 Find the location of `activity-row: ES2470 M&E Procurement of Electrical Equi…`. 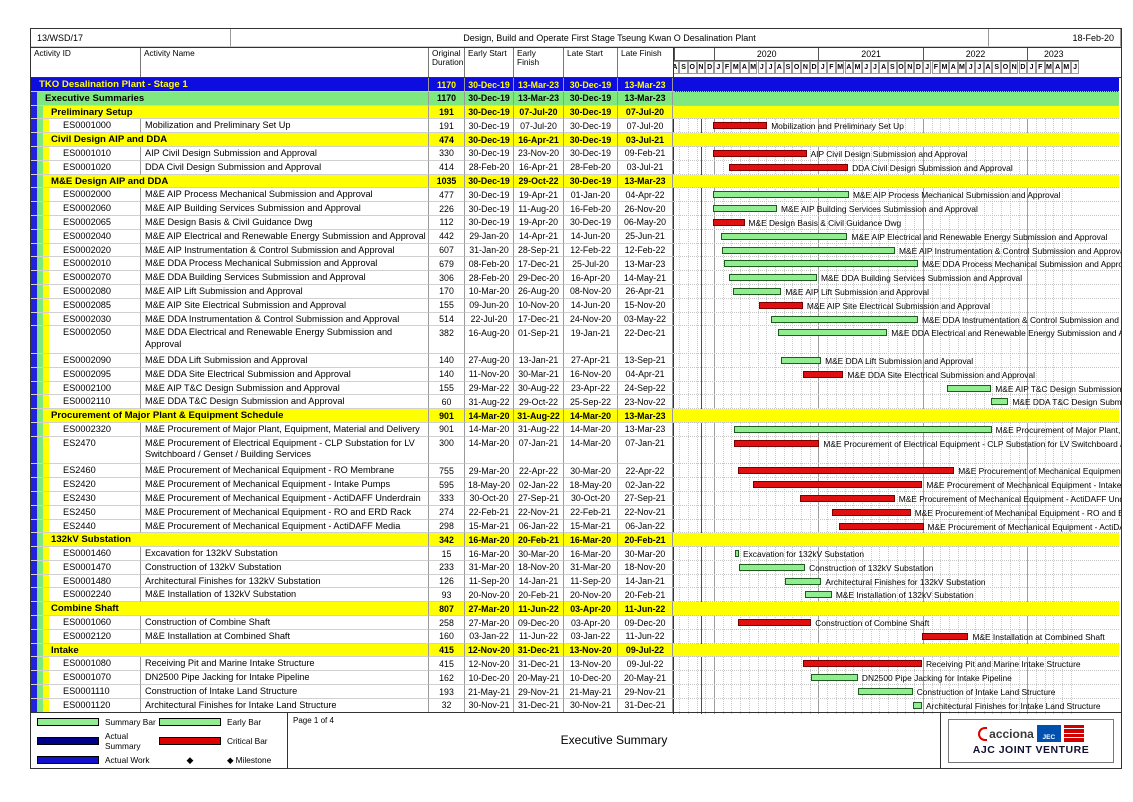

activity-row: ES2470 M&E Procurement of Electrical Equi… is located at coordinates (576, 450).